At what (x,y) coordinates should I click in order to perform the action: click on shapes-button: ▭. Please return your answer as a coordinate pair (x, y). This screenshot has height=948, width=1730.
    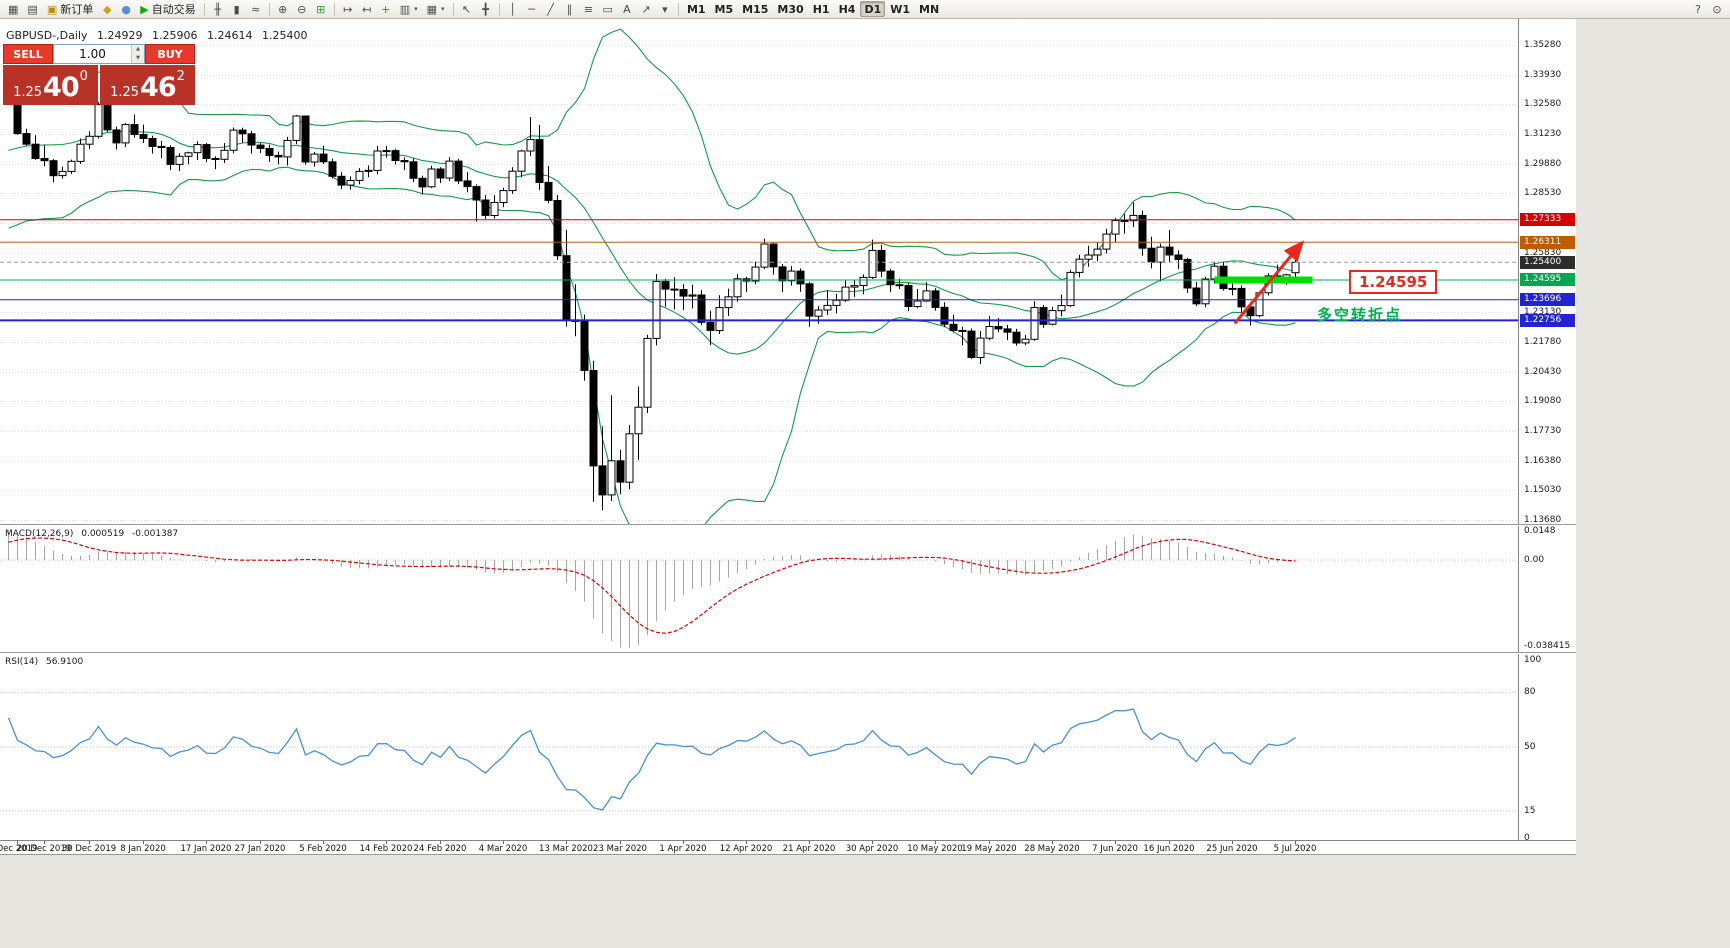
    Looking at the image, I should click on (608, 9).